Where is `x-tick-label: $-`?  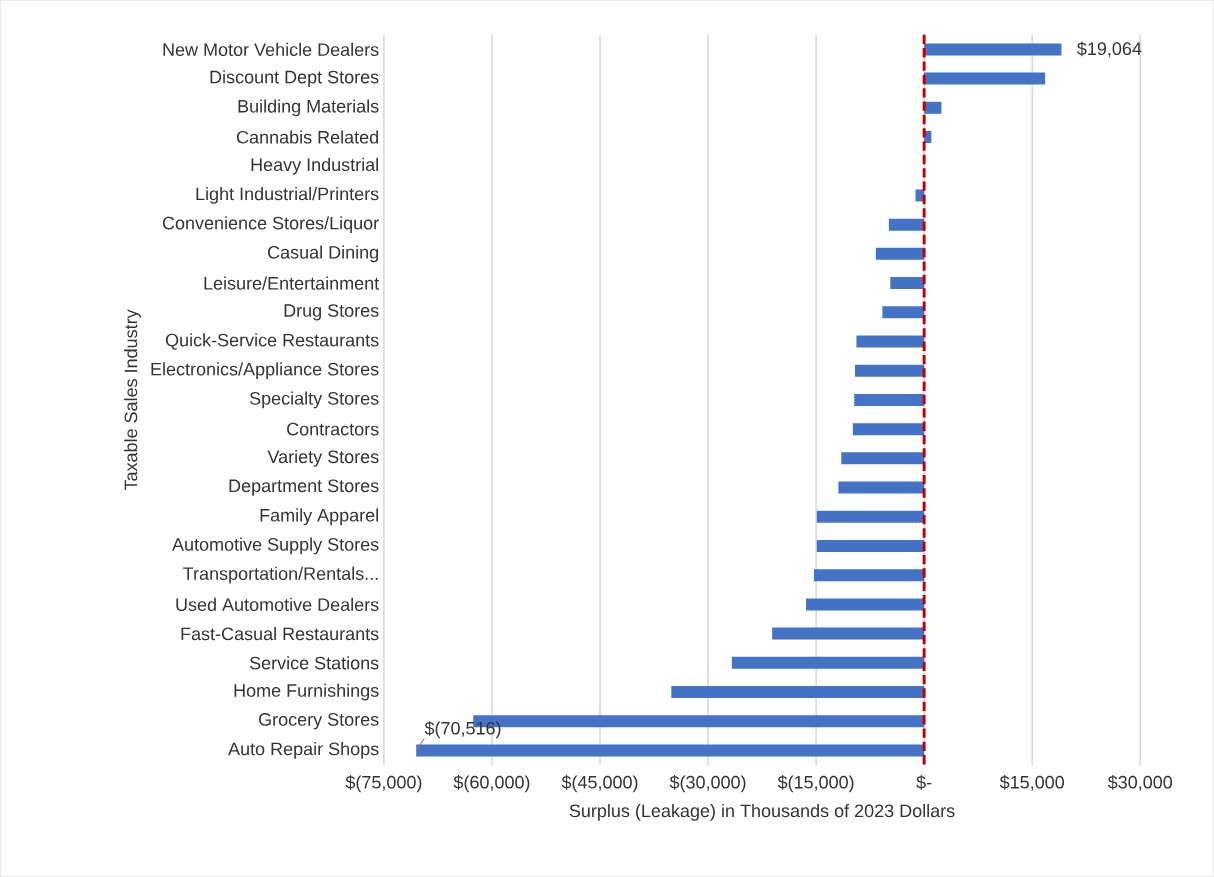
x-tick-label: $- is located at coordinates (924, 782).